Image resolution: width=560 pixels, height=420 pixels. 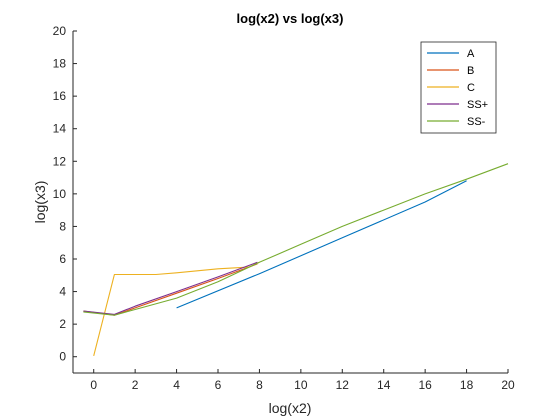 What do you see at coordinates (470, 71) in the screenshot?
I see `legend-label: B` at bounding box center [470, 71].